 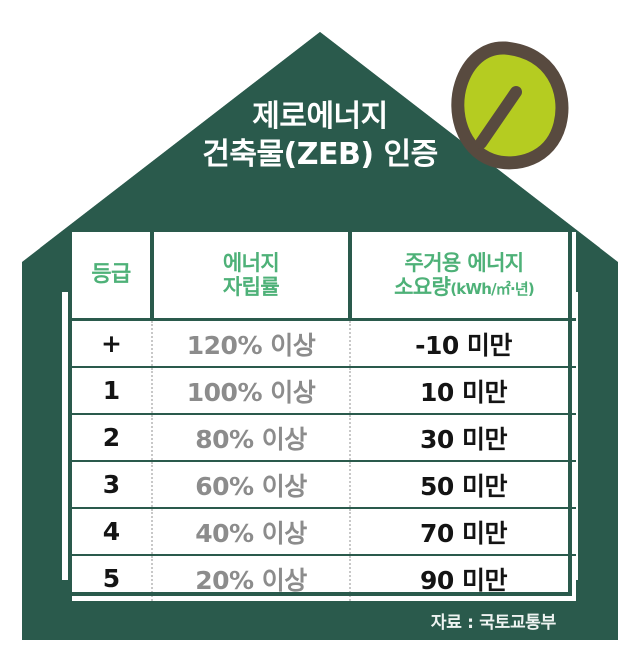 I want to click on cell-grade: 4, so click(x=112, y=532).